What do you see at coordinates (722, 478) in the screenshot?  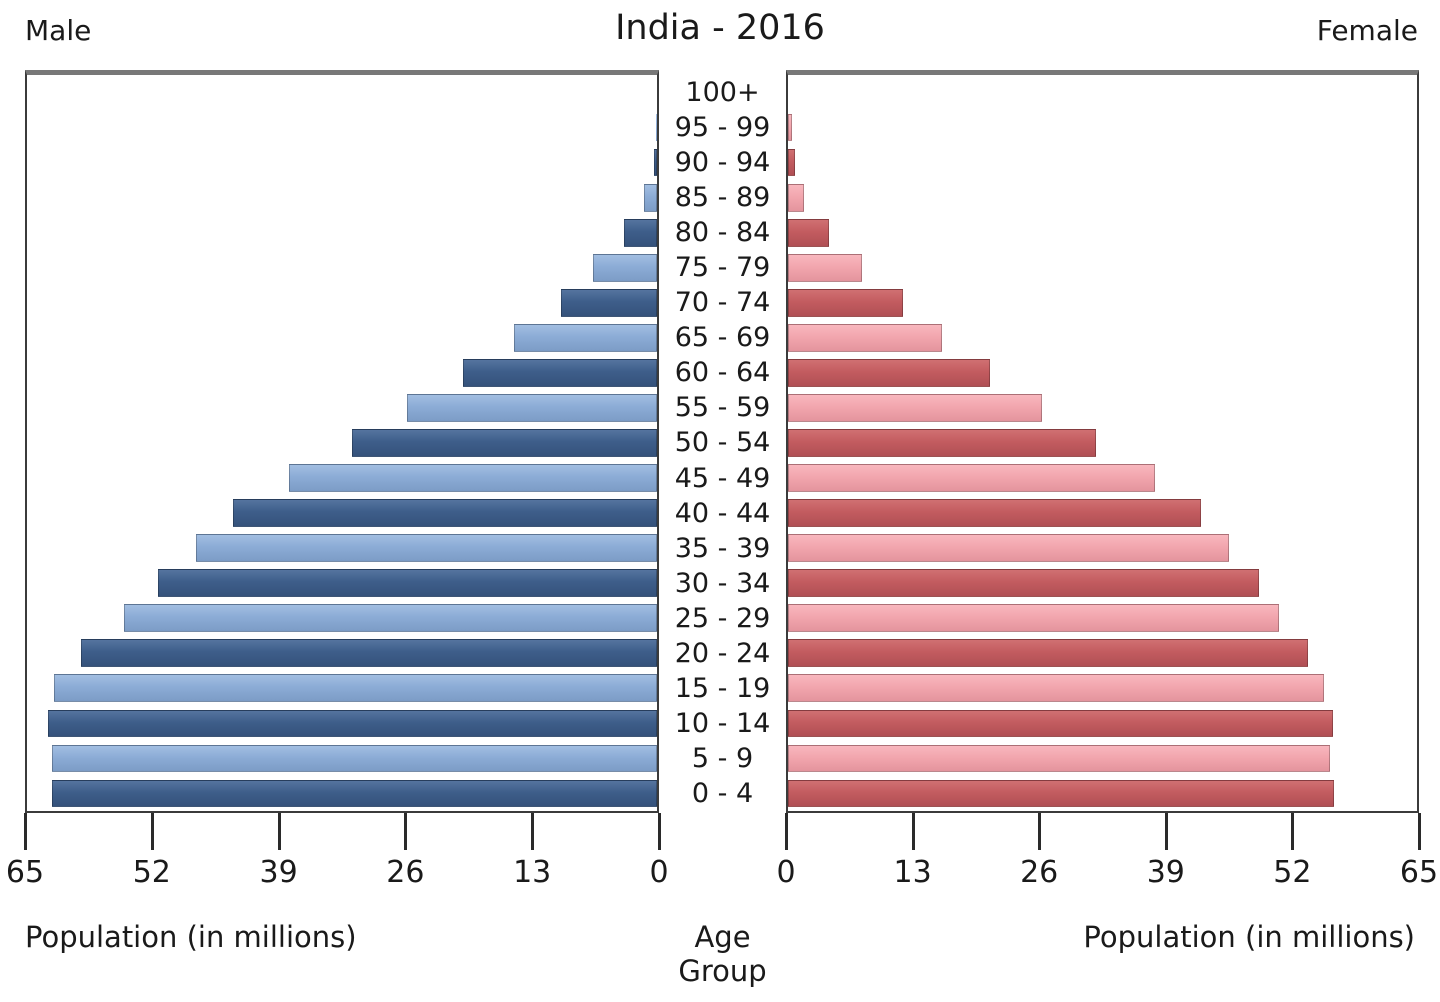 I see `age-label: 45 - 49` at bounding box center [722, 478].